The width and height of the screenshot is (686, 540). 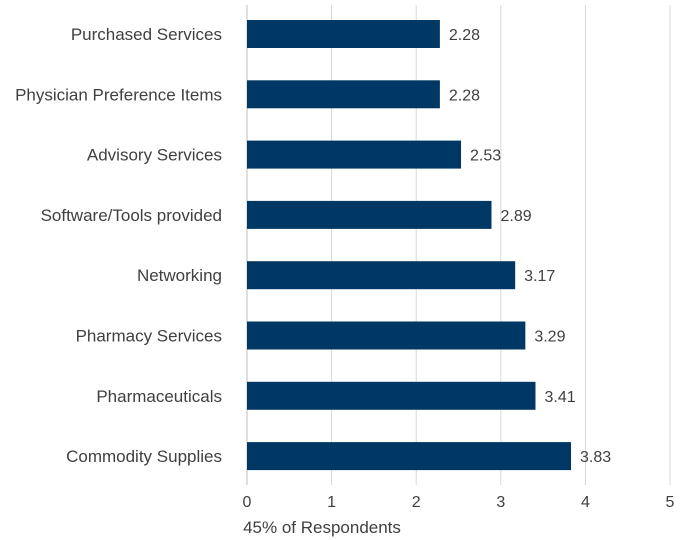 What do you see at coordinates (539, 276) in the screenshot?
I see `data-label: 3.17` at bounding box center [539, 276].